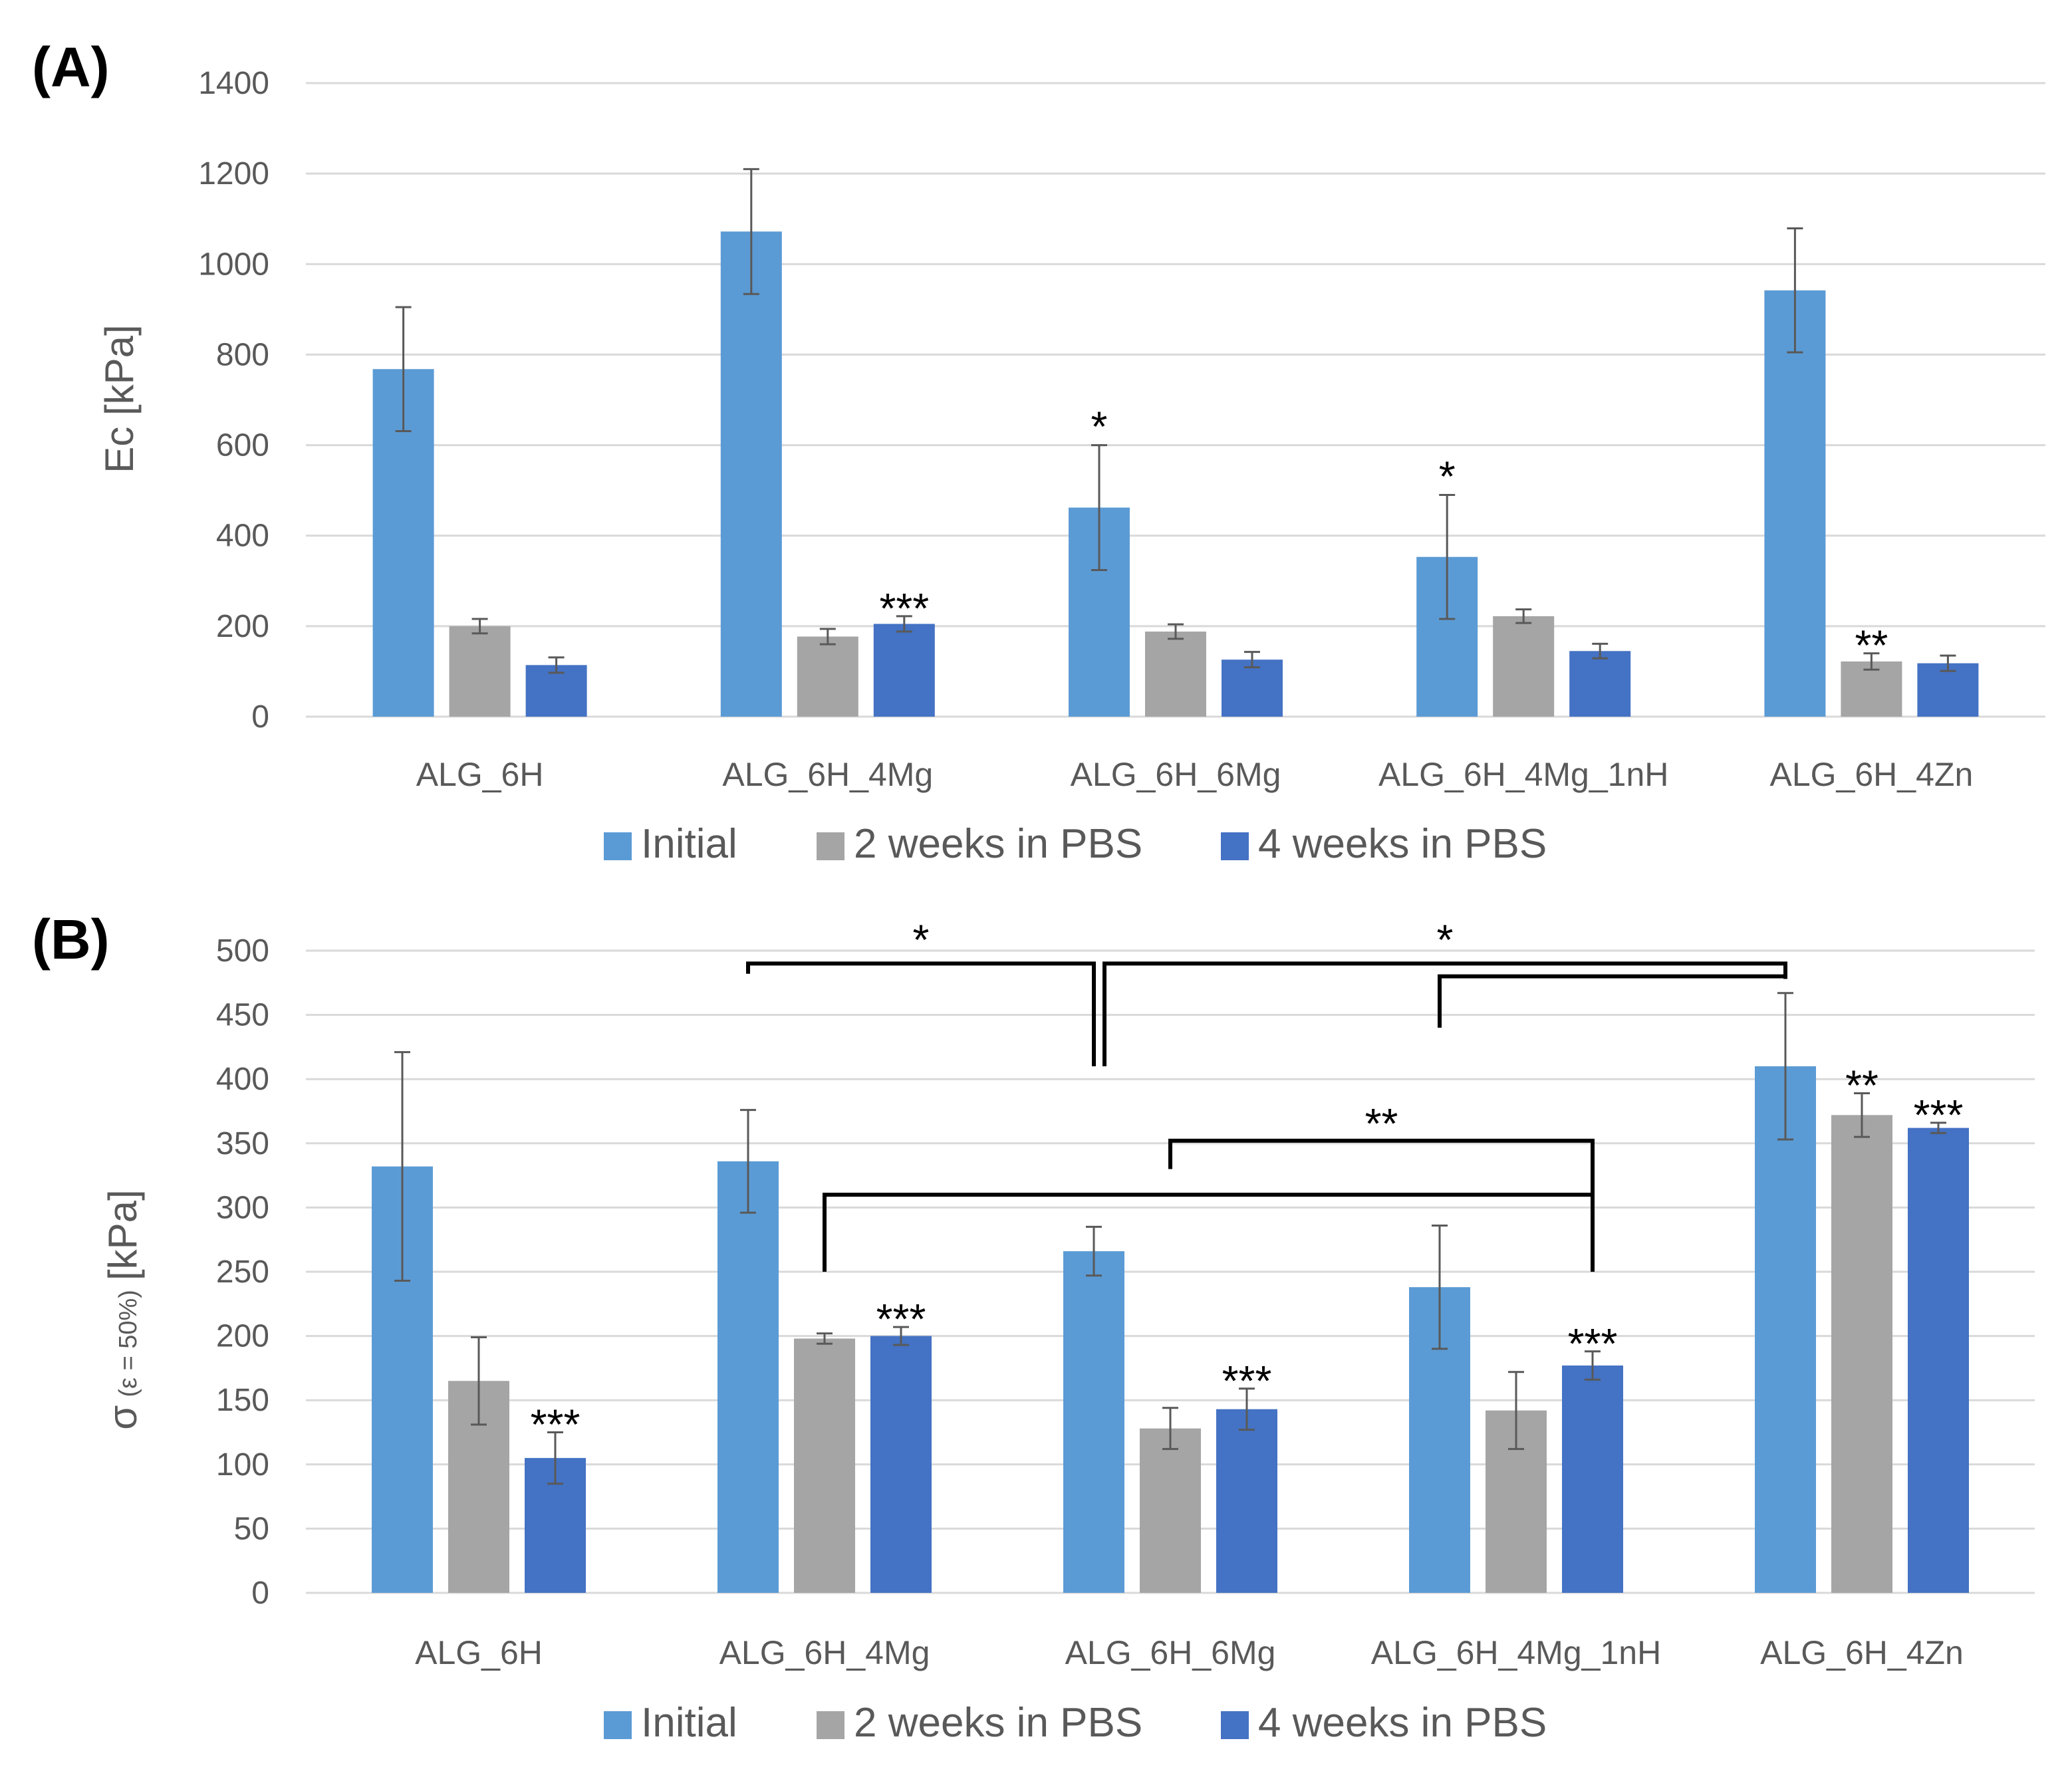 This screenshot has width=2072, height=1779. What do you see at coordinates (242, 1079) in the screenshot?
I see `y-tick-label-b: 400` at bounding box center [242, 1079].